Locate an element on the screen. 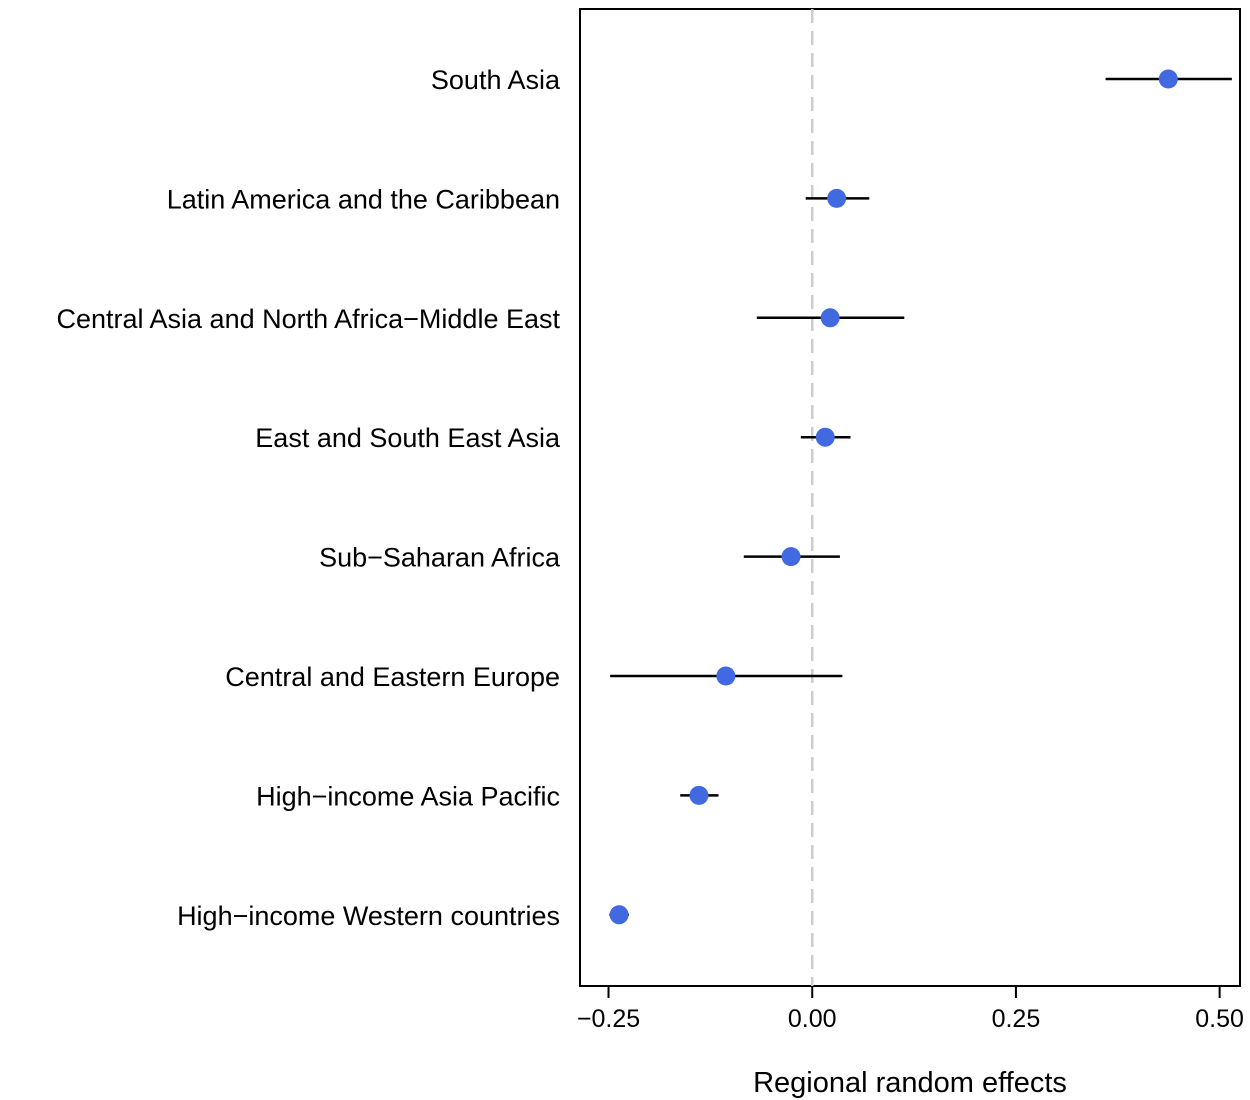 The height and width of the screenshot is (1100, 1250). x-tick-label-0: −0.25 is located at coordinates (608, 1019).